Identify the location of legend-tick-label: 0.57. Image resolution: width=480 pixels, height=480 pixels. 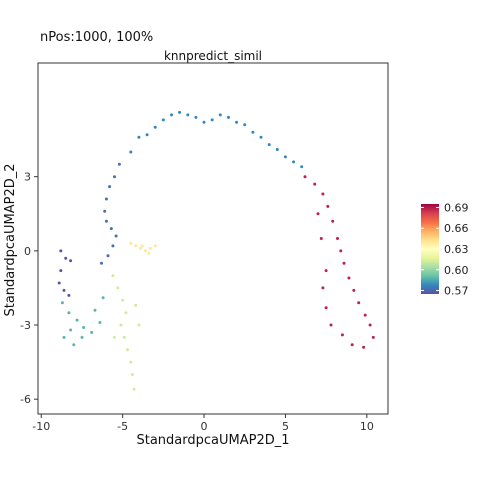
(456, 291).